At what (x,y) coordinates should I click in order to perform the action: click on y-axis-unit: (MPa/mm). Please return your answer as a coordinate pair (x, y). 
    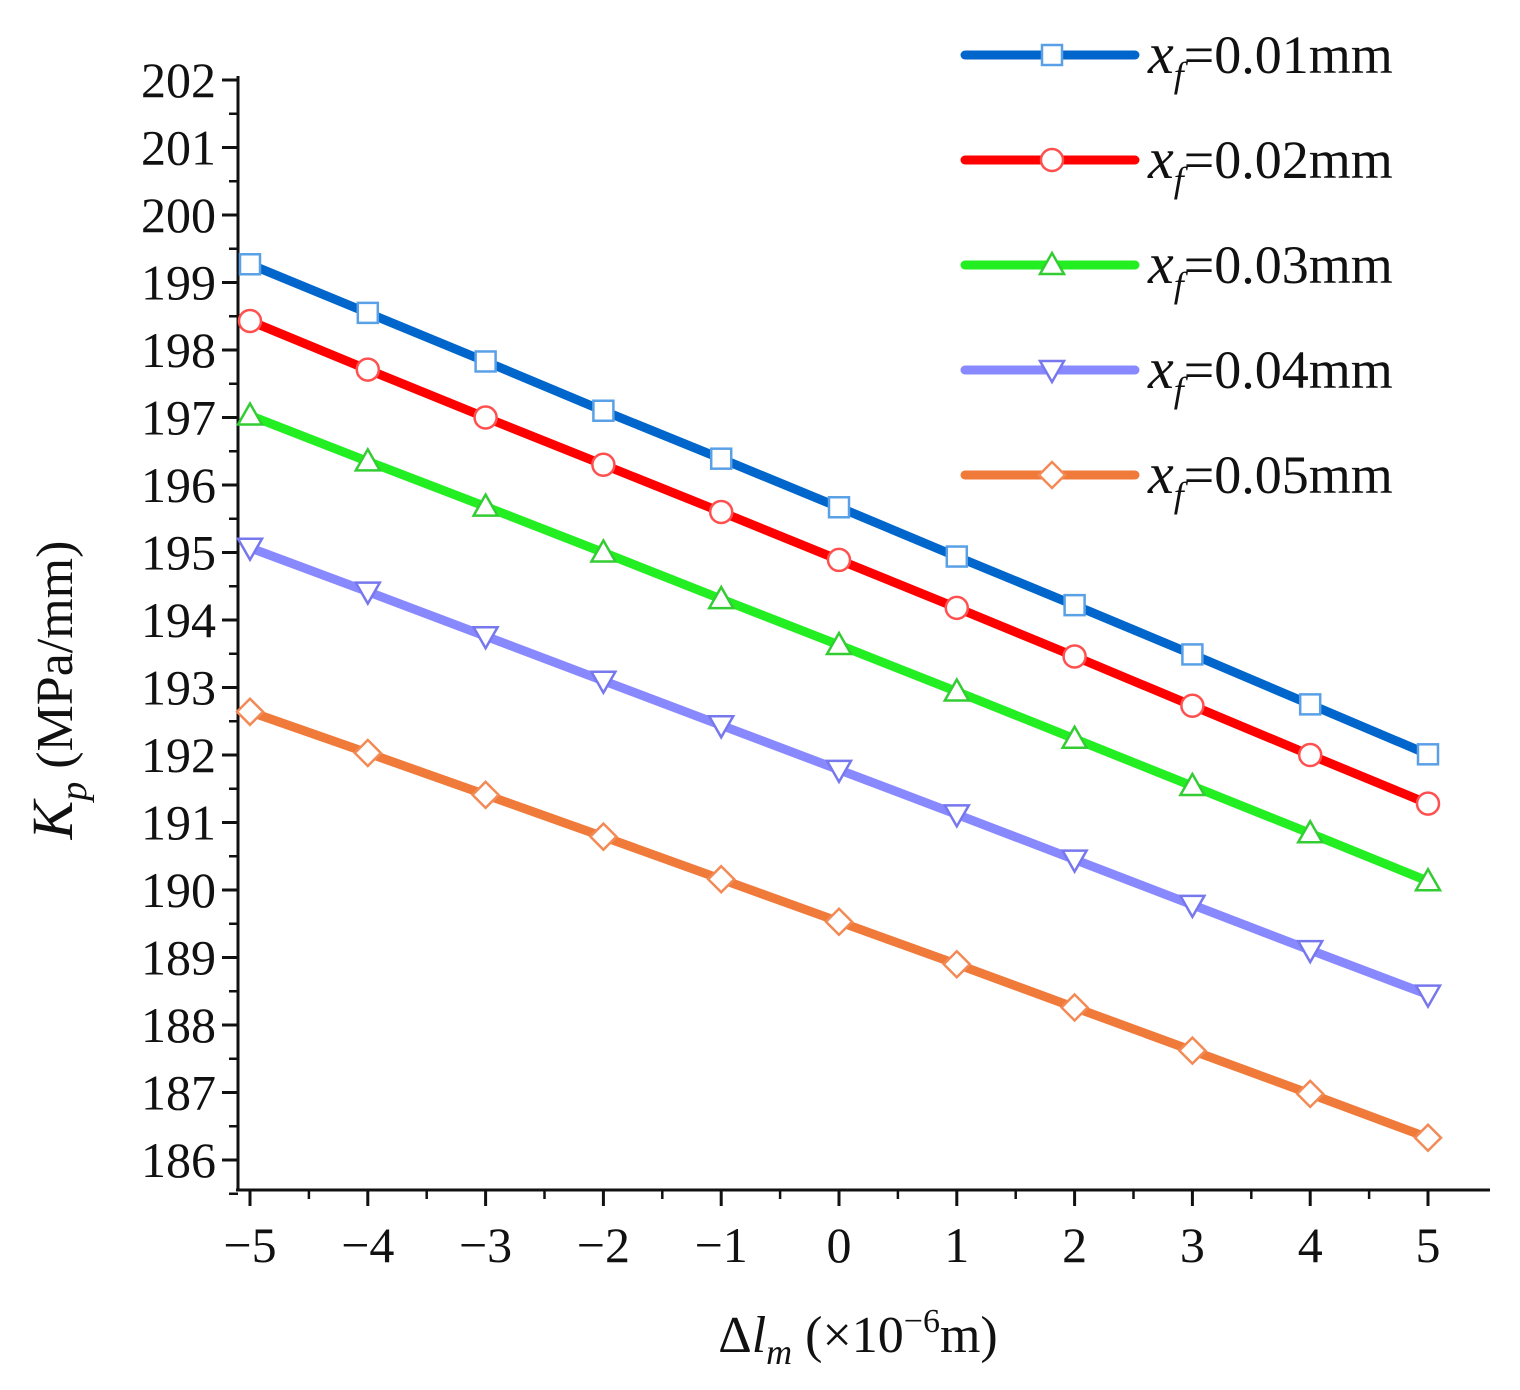
    Looking at the image, I should click on (55, 661).